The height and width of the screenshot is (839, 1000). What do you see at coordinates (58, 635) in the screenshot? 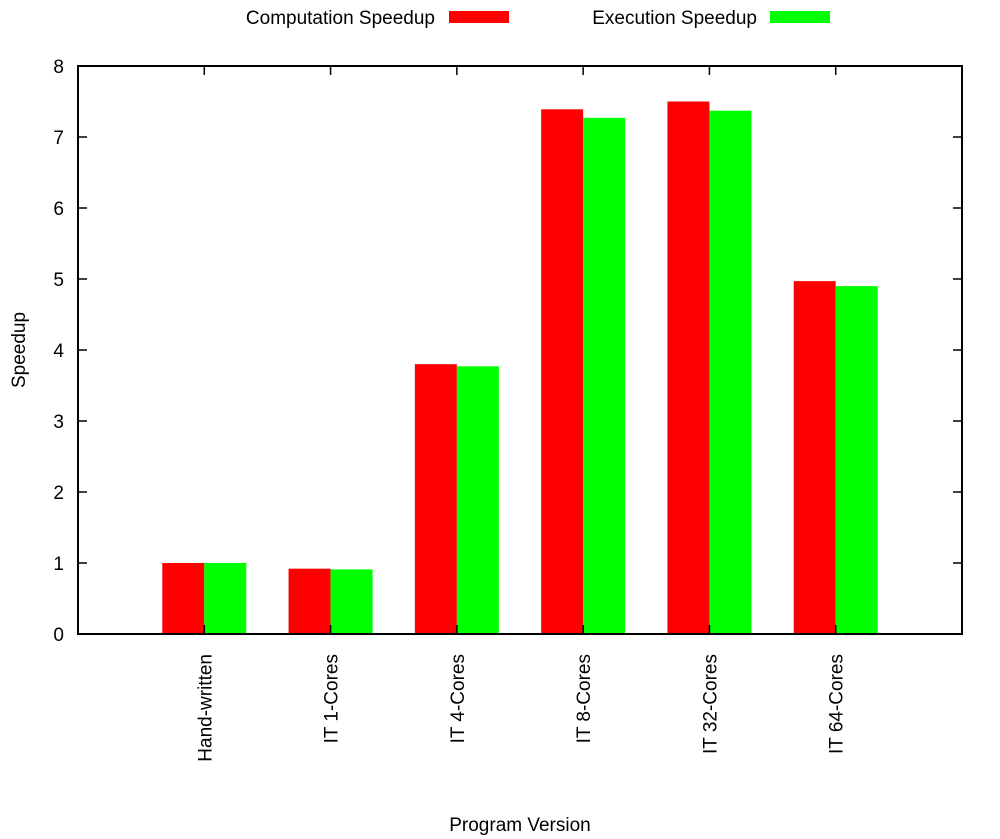
I see `y-tick-label-0: 0` at bounding box center [58, 635].